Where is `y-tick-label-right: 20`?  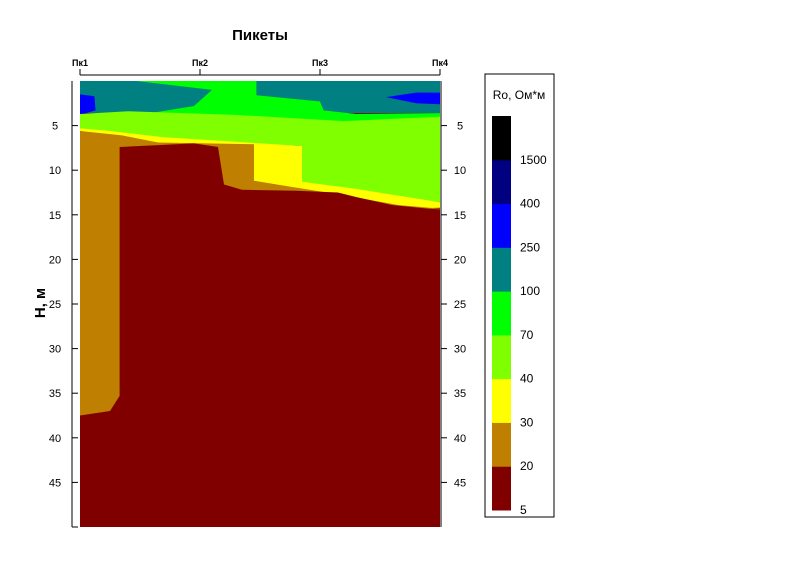 y-tick-label-right: 20 is located at coordinates (460, 260).